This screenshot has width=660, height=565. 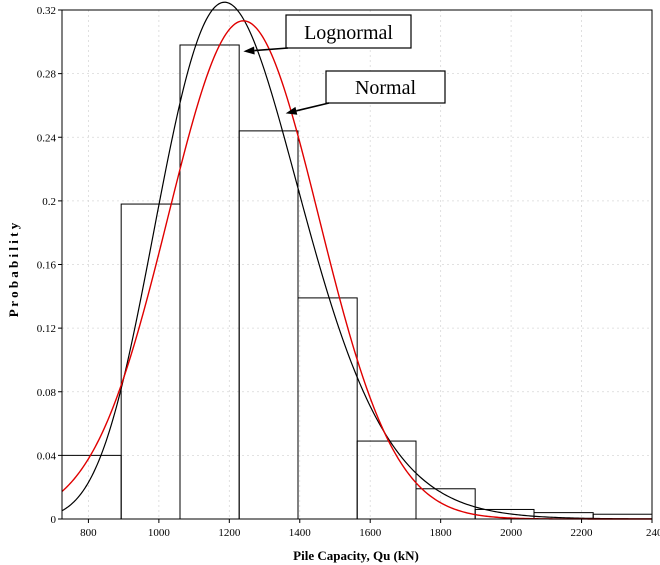 What do you see at coordinates (441, 533) in the screenshot?
I see `x-tick-label-5: 1800` at bounding box center [441, 533].